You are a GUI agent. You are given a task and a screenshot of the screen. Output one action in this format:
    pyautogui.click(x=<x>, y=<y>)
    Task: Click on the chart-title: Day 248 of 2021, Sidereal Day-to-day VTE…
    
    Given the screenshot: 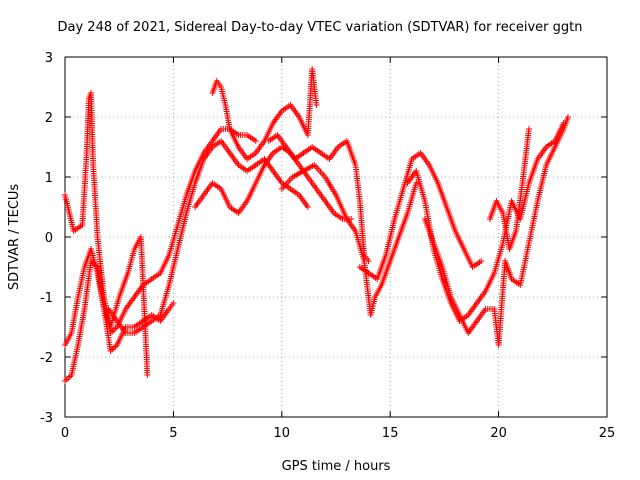 What is the action you would take?
    pyautogui.click(x=320, y=27)
    